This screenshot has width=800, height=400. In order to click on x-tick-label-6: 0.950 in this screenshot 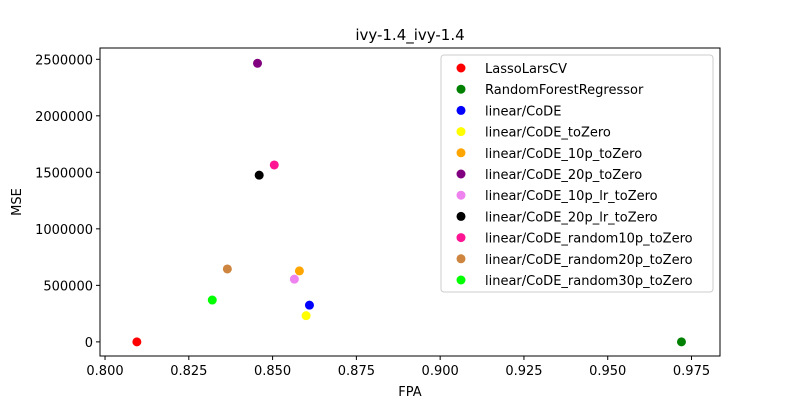, I will do `click(607, 371)`.